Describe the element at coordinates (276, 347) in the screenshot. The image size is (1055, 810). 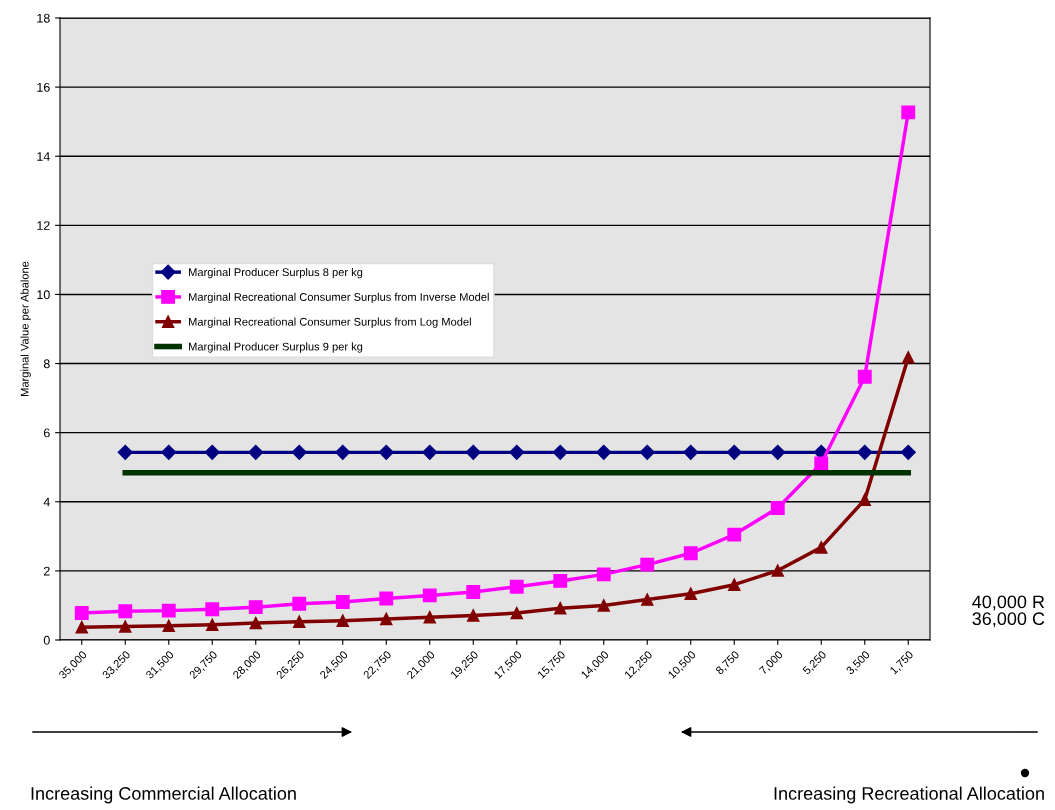
I see `legend-label: Marginal Producer Surplus 9 per kg` at that location.